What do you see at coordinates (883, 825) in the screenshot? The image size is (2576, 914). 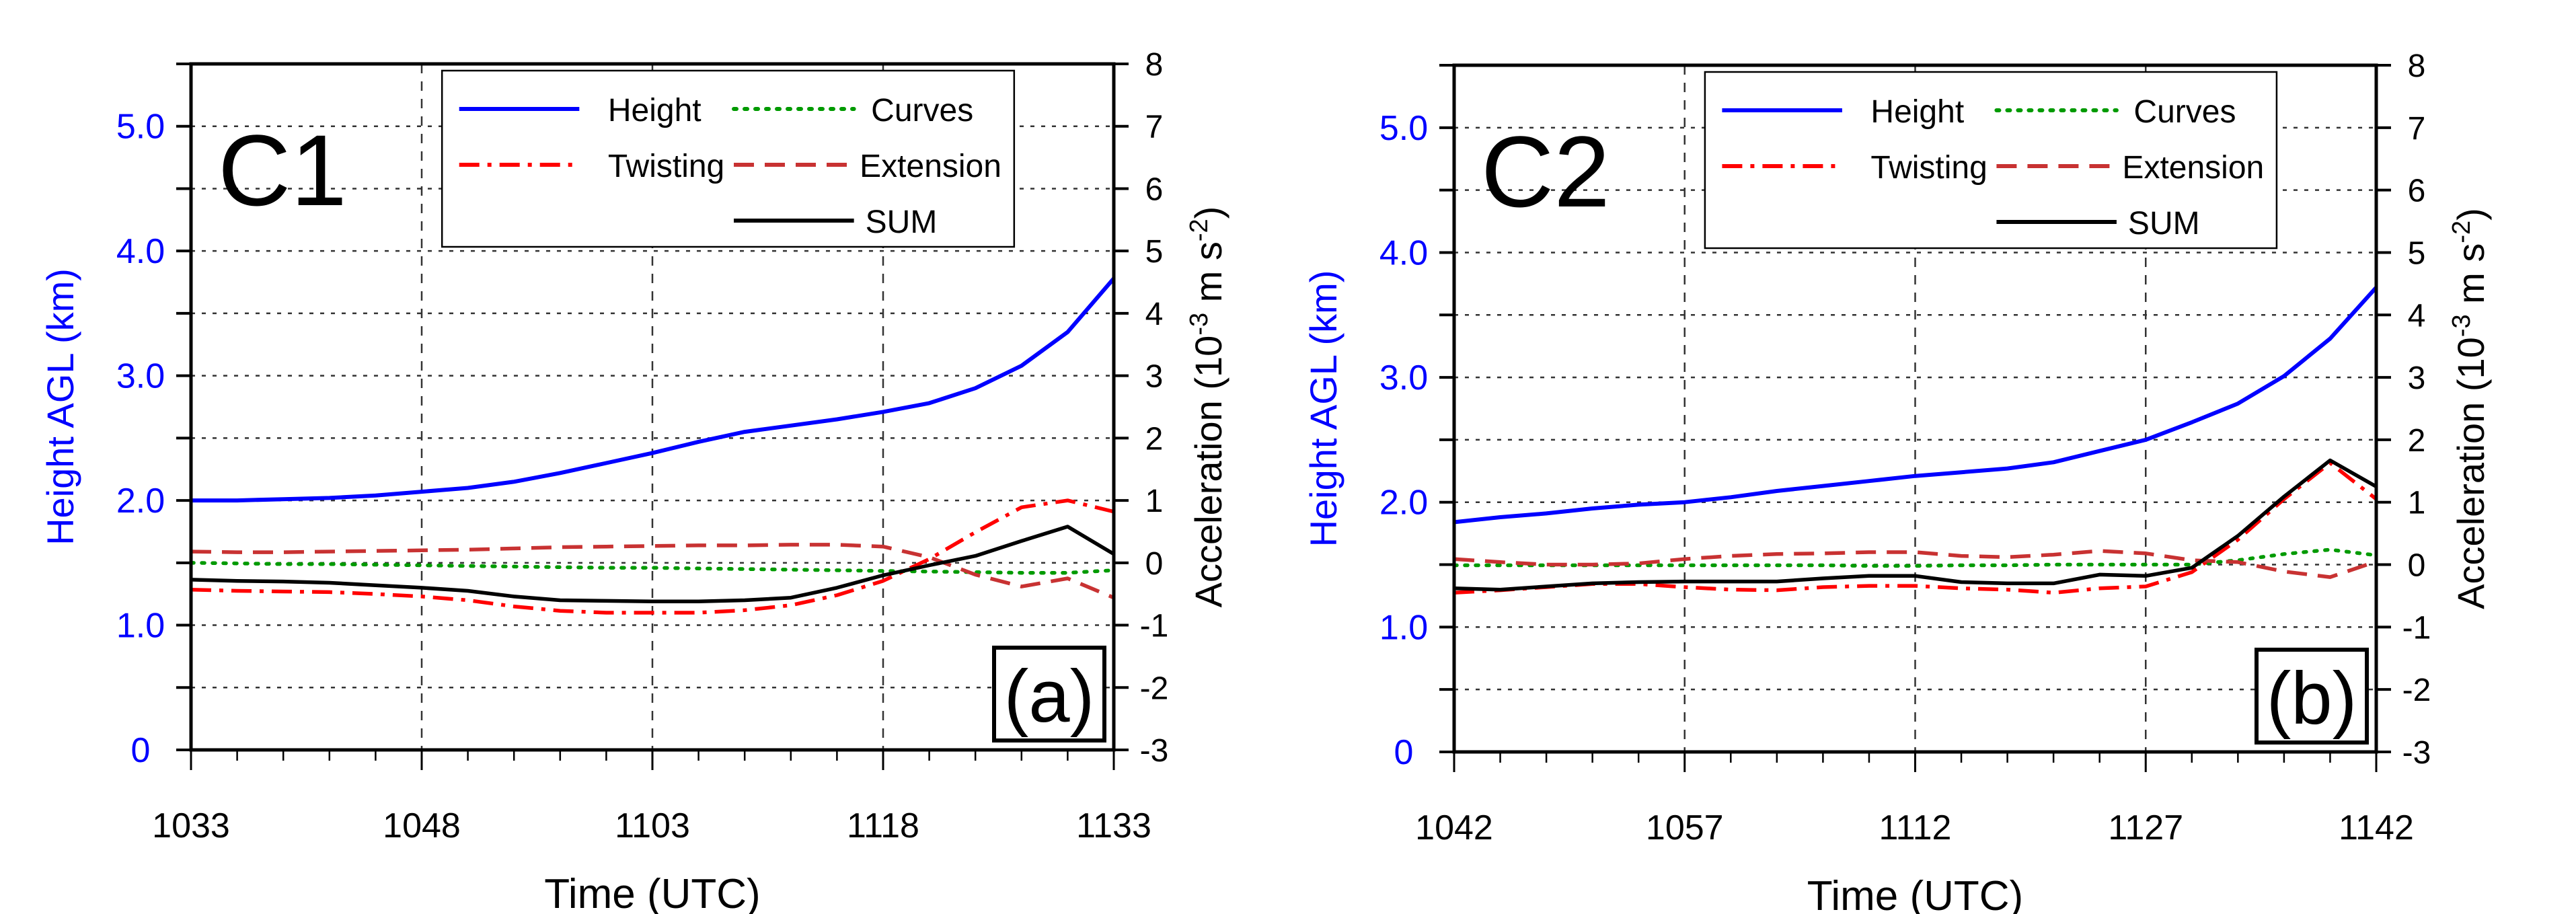 I see `x-tick-label: 1118` at bounding box center [883, 825].